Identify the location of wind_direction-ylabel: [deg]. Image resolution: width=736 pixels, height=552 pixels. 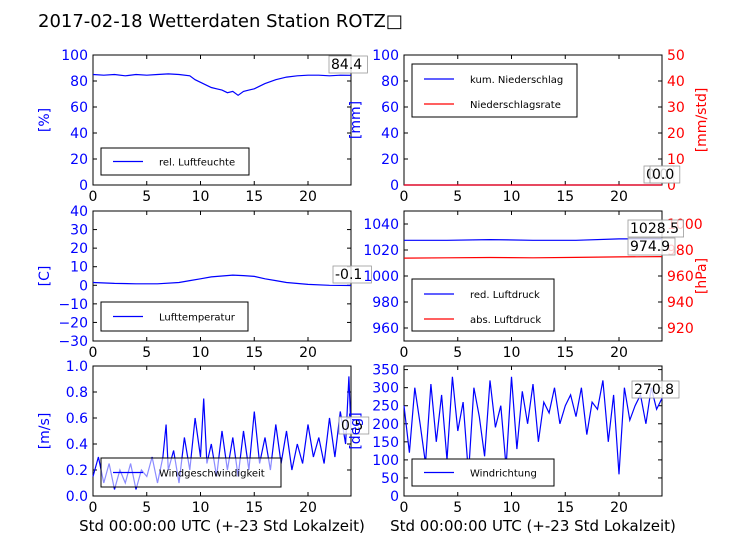
(356, 430).